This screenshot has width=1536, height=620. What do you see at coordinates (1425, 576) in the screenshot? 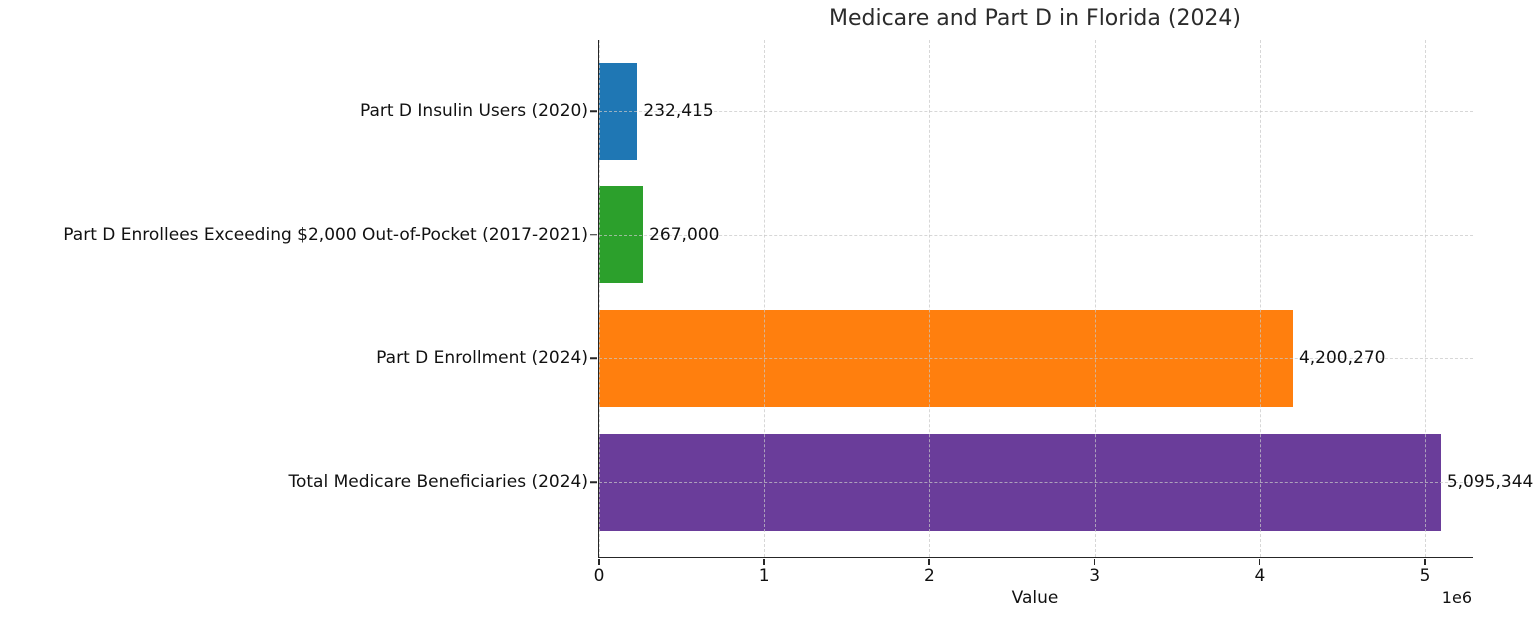
I see `x-tick-label: 5` at bounding box center [1425, 576].